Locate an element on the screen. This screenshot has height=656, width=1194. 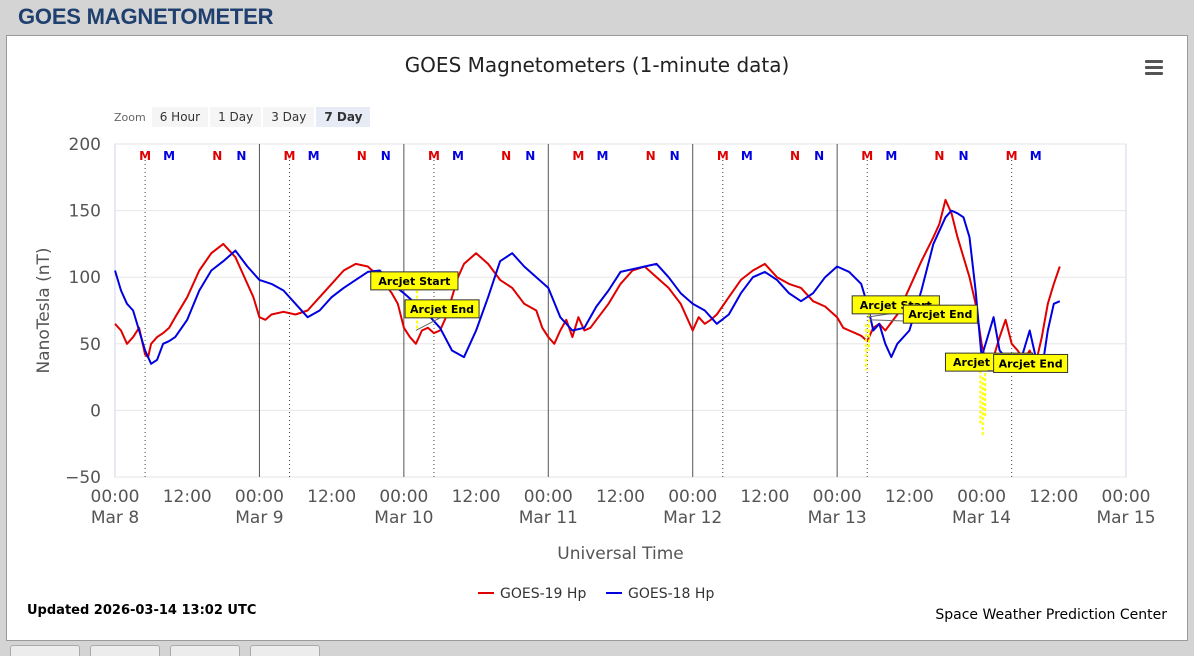
x-tick-date: Mar 11 is located at coordinates (548, 518).